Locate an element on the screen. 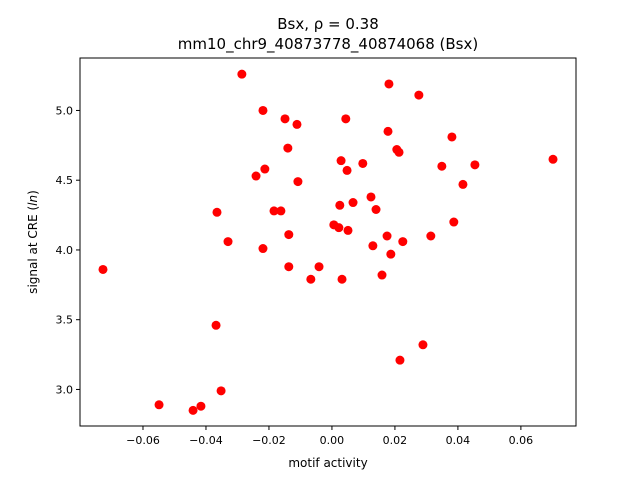  chart-title-line1: Bsx, ρ = 0.38 is located at coordinates (328, 24).